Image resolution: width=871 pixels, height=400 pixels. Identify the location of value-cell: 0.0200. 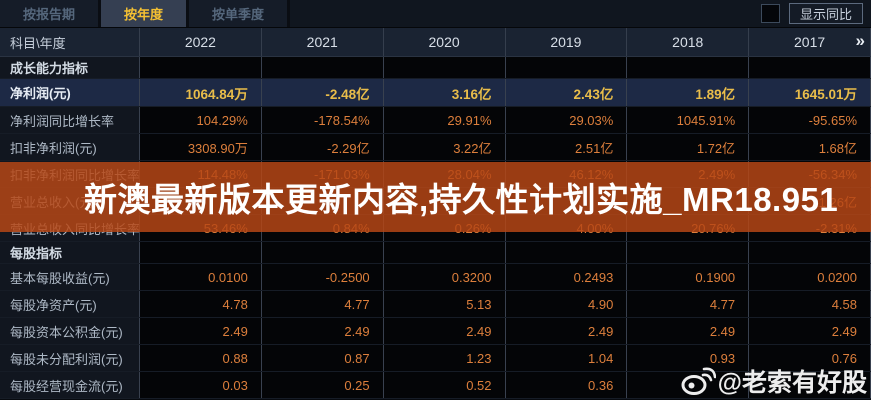
(810, 277).